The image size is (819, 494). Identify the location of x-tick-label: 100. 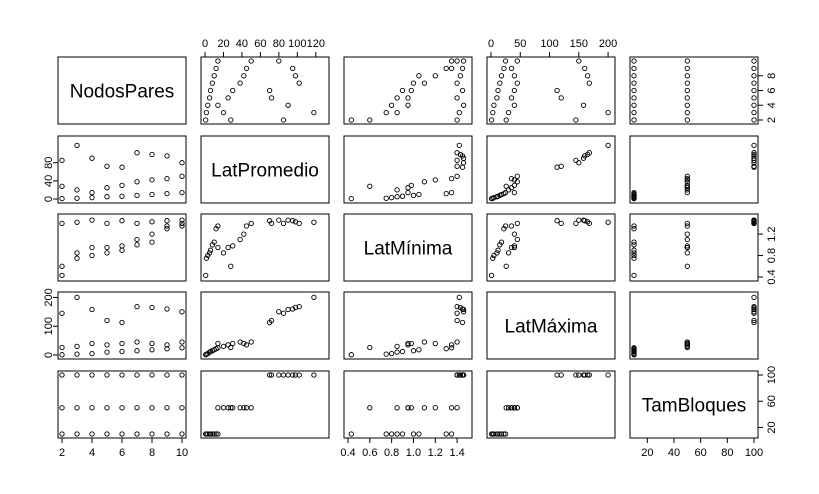
(549, 44).